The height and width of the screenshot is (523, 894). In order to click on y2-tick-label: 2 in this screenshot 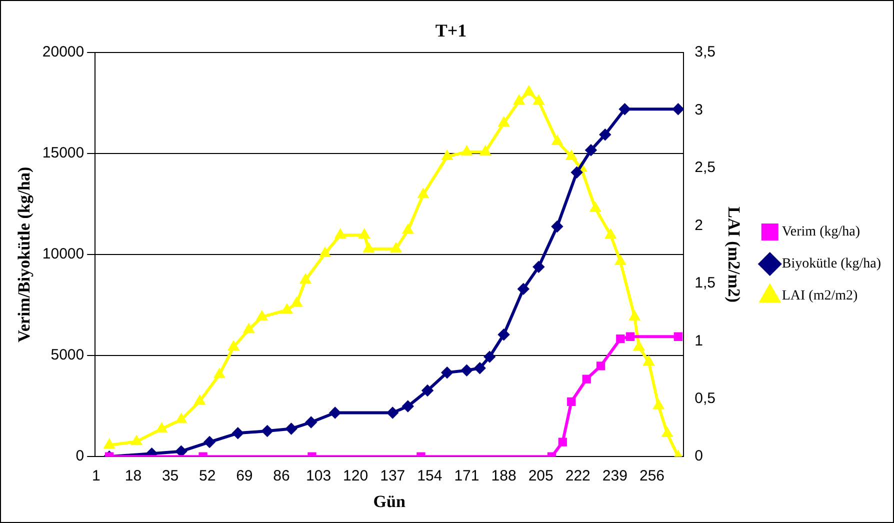, I will do `click(698, 225)`.